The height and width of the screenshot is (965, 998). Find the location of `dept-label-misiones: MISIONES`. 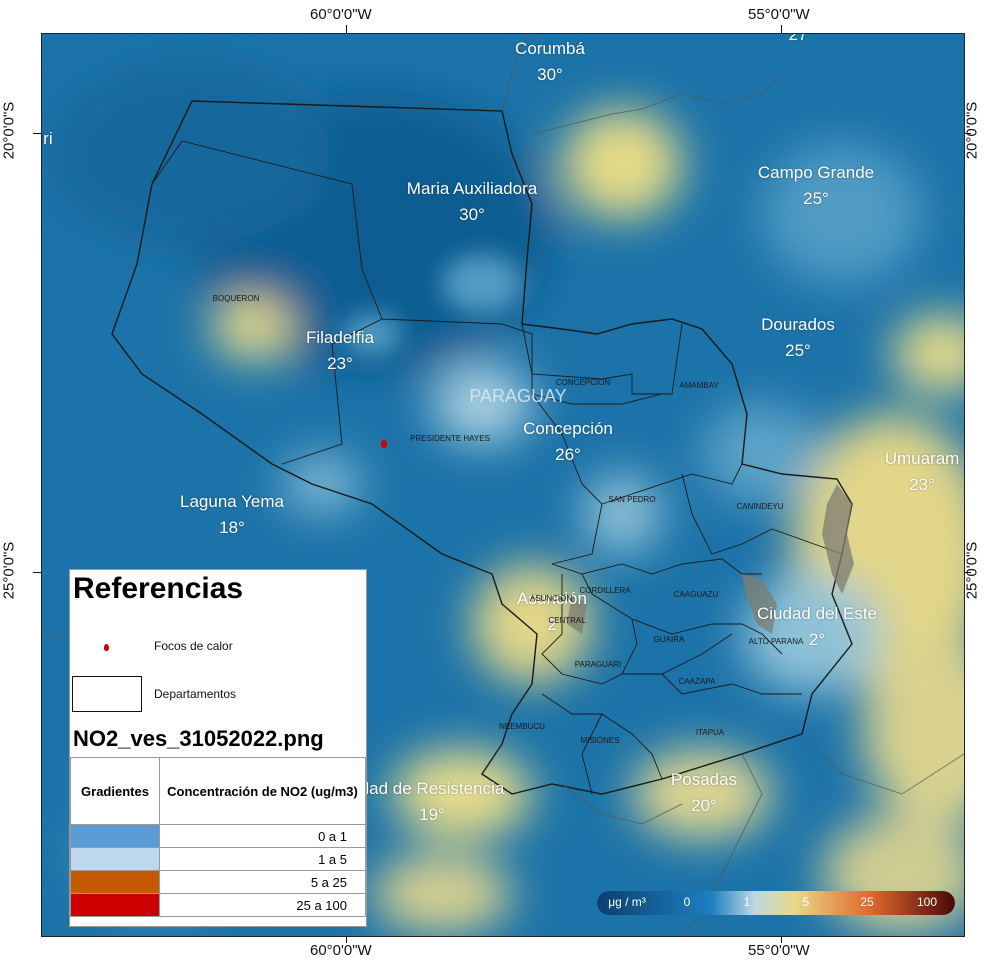

dept-label-misiones: MISIONES is located at coordinates (600, 740).